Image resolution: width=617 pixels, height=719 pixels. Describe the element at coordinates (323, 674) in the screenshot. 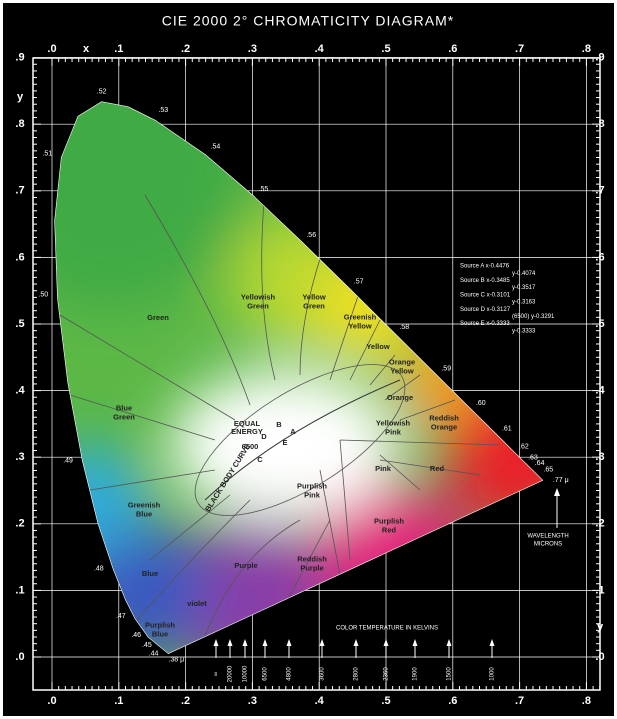

I see `temperature-label: 3600` at that location.